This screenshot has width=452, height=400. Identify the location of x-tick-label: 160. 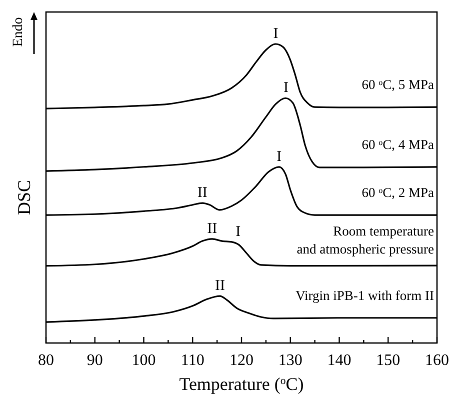
(437, 360).